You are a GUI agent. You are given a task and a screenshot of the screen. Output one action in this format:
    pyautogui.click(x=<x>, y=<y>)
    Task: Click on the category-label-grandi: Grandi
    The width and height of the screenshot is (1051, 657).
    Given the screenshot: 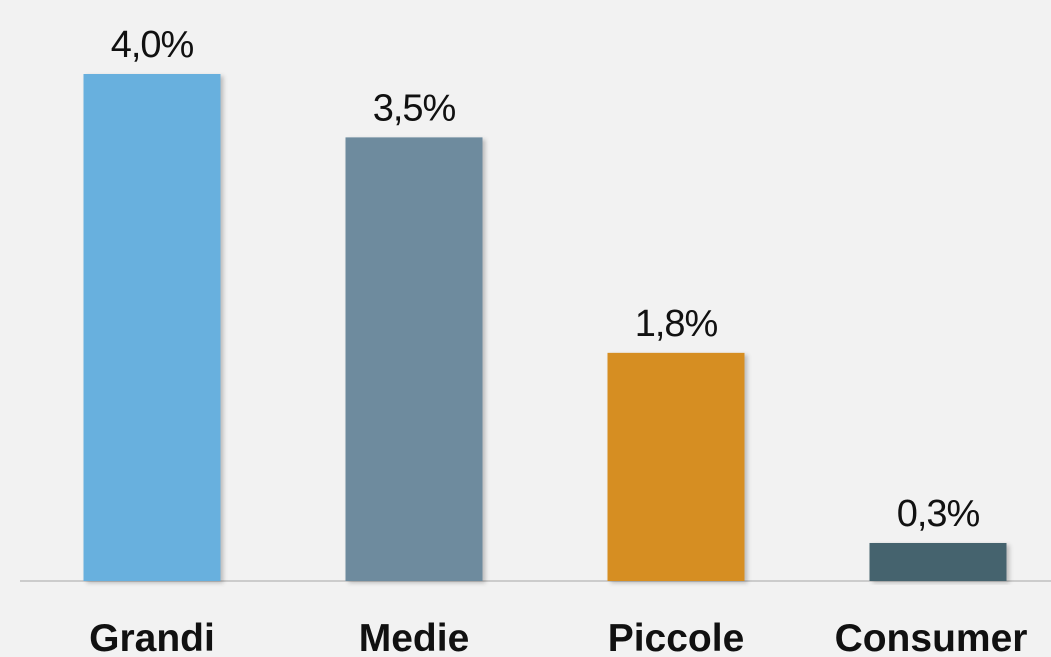 What is the action you would take?
    pyautogui.click(x=152, y=637)
    